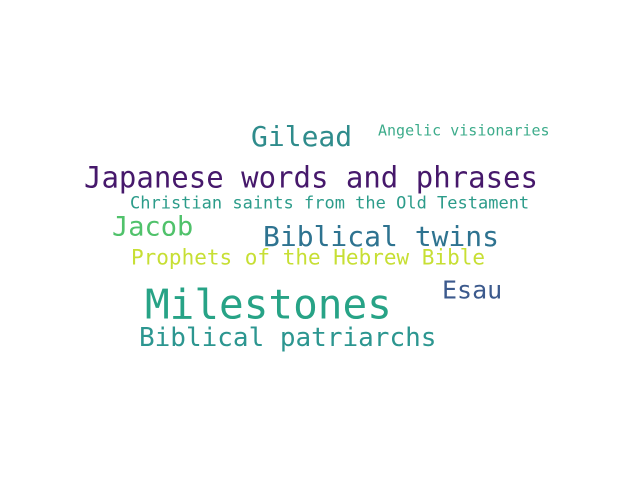 The image size is (640, 480). What do you see at coordinates (268, 304) in the screenshot?
I see `word-milestones: Milestones` at bounding box center [268, 304].